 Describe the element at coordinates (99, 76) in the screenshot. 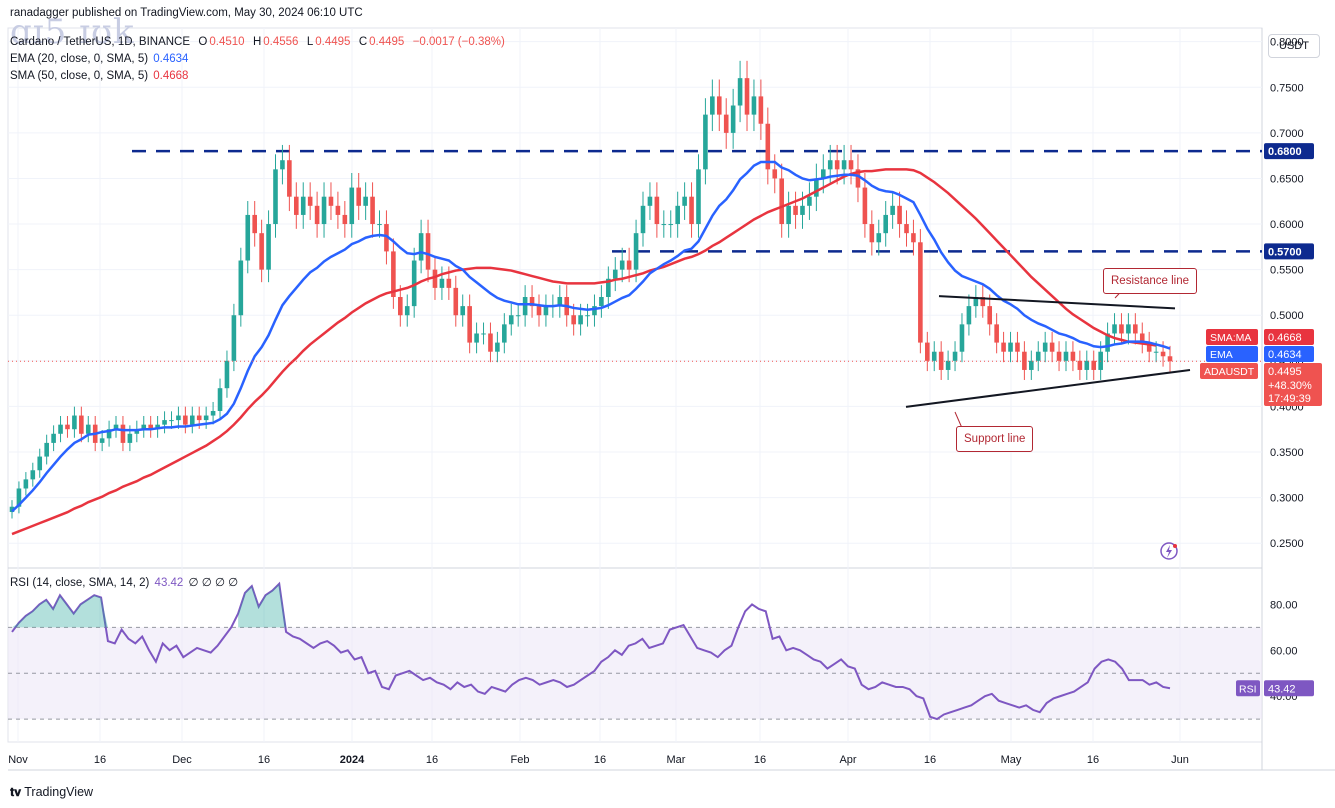

I see `sma-legend: SMA (50, close, 0, SMA, 5) 0.4668` at that location.